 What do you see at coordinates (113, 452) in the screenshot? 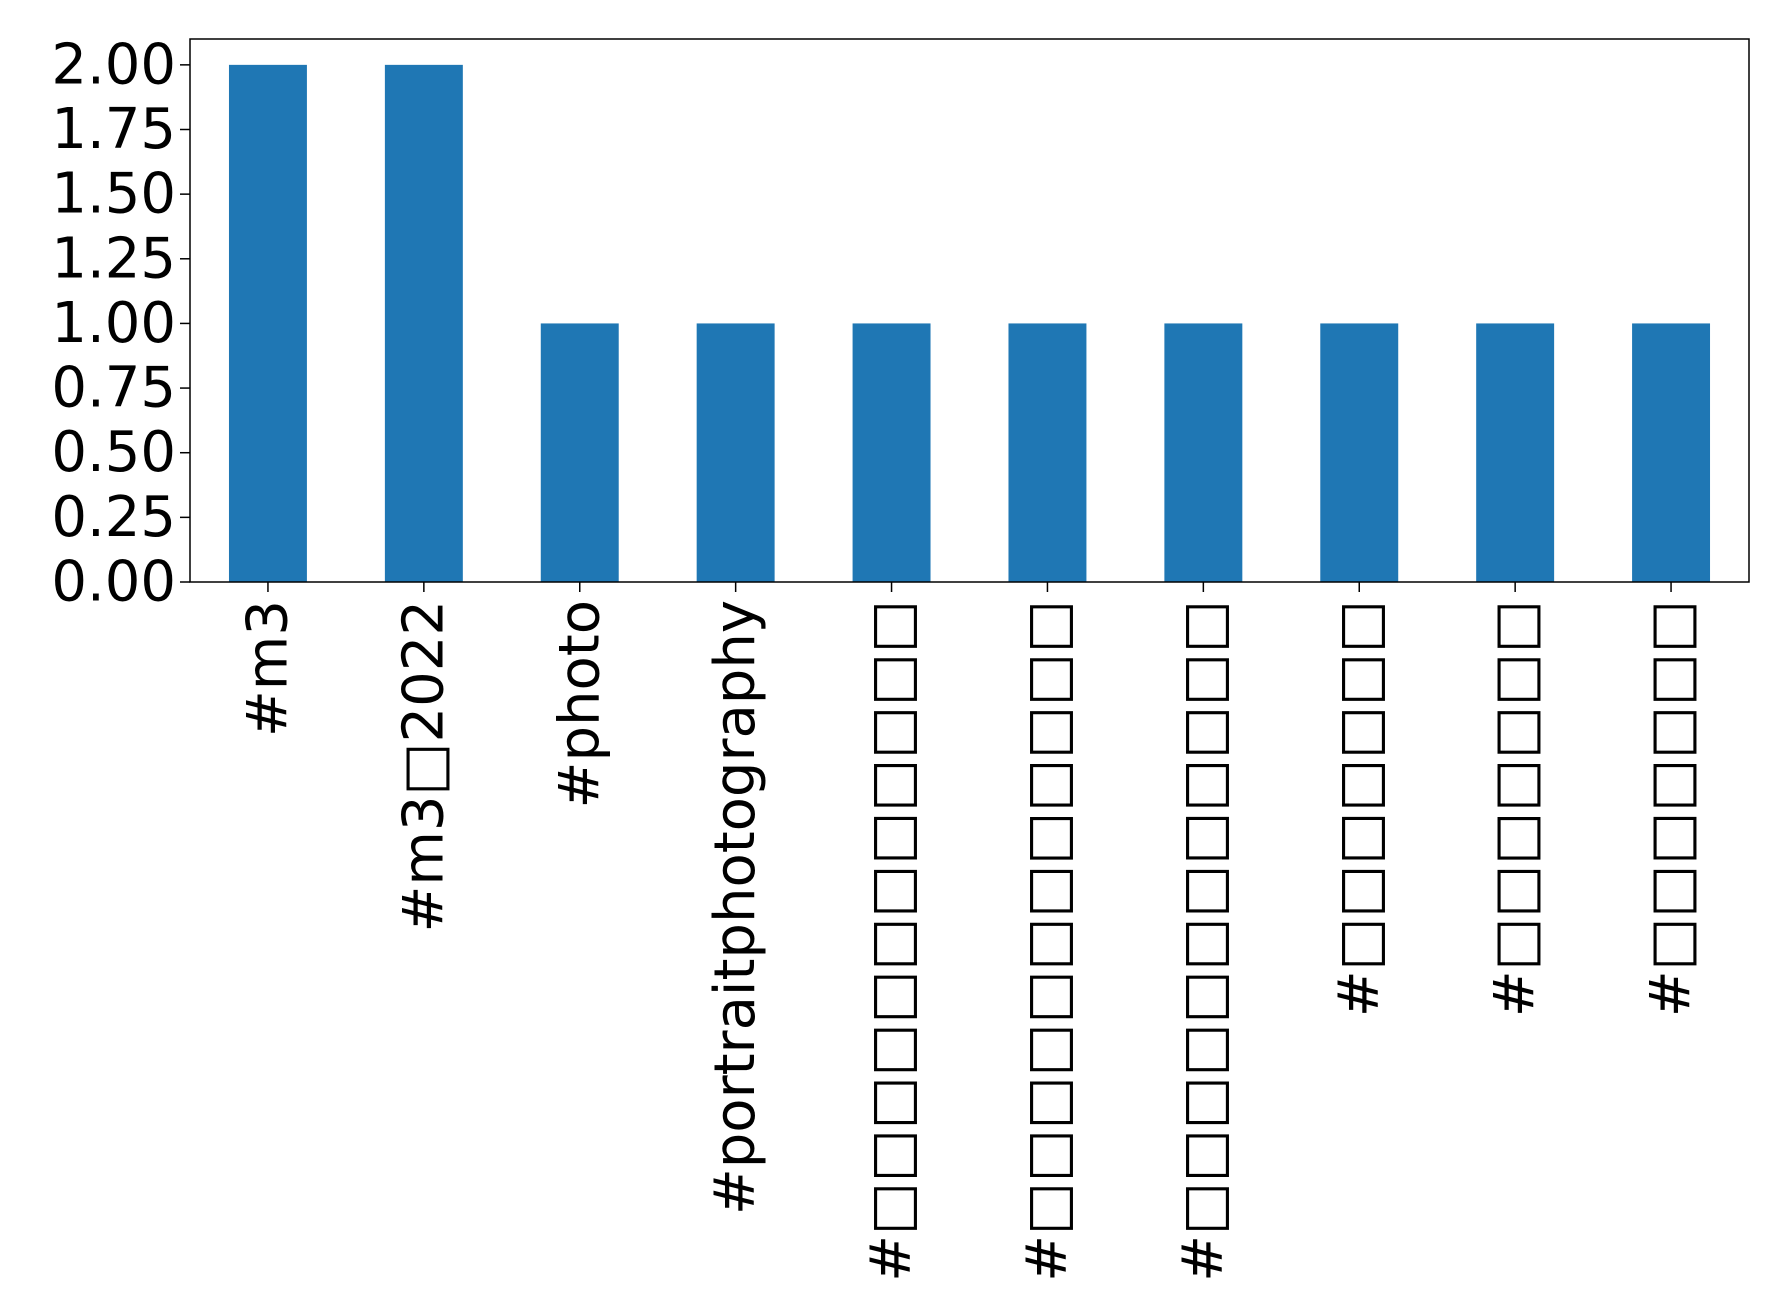
I see `y-tick-label: 0.50` at bounding box center [113, 452].